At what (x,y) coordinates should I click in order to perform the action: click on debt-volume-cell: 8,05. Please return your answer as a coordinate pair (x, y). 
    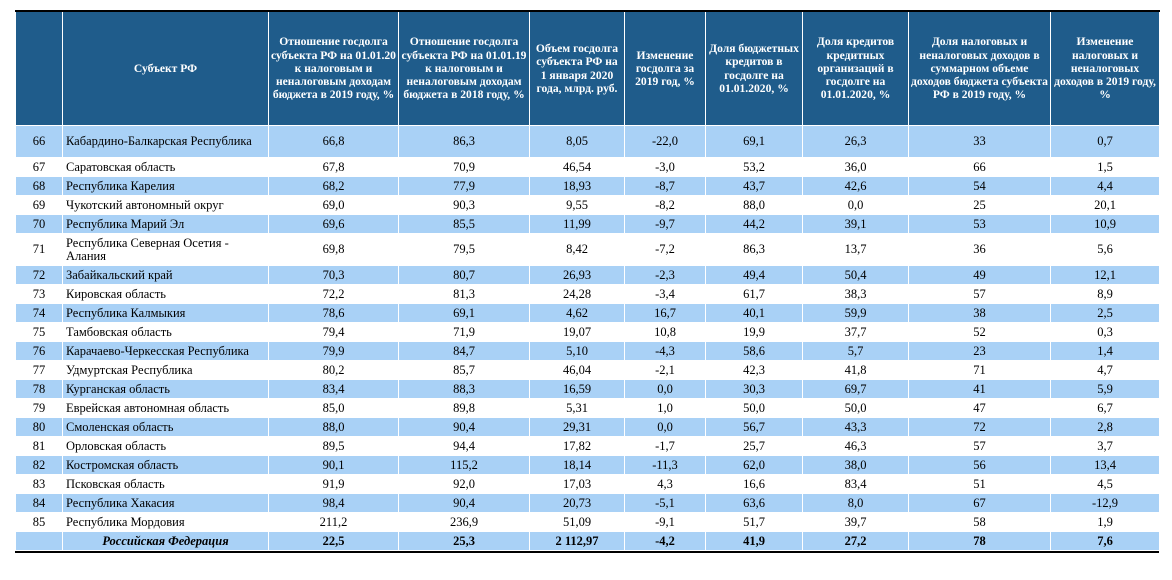
    Looking at the image, I should click on (577, 141).